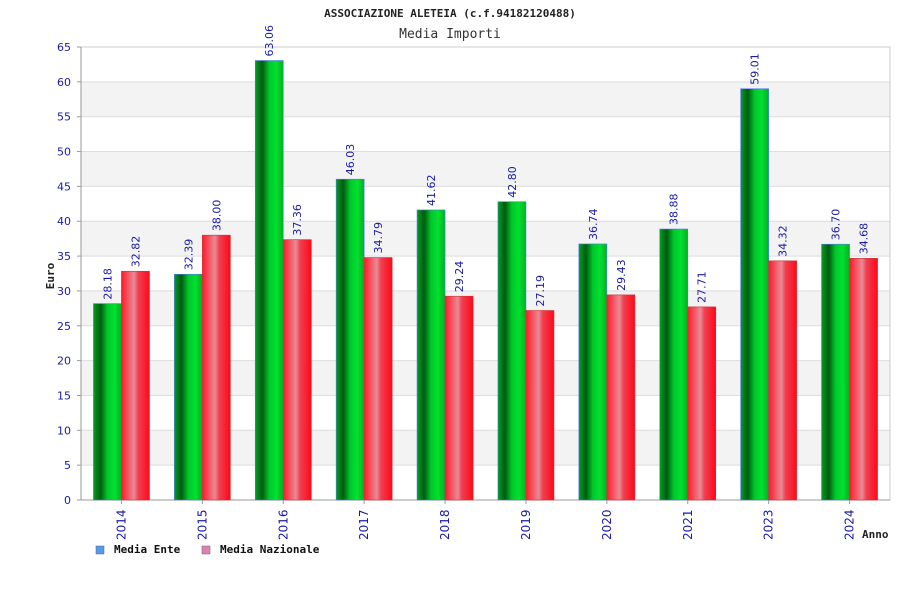 The image size is (900, 600). What do you see at coordinates (202, 524) in the screenshot?
I see `x-tick-label: 2015` at bounding box center [202, 524].